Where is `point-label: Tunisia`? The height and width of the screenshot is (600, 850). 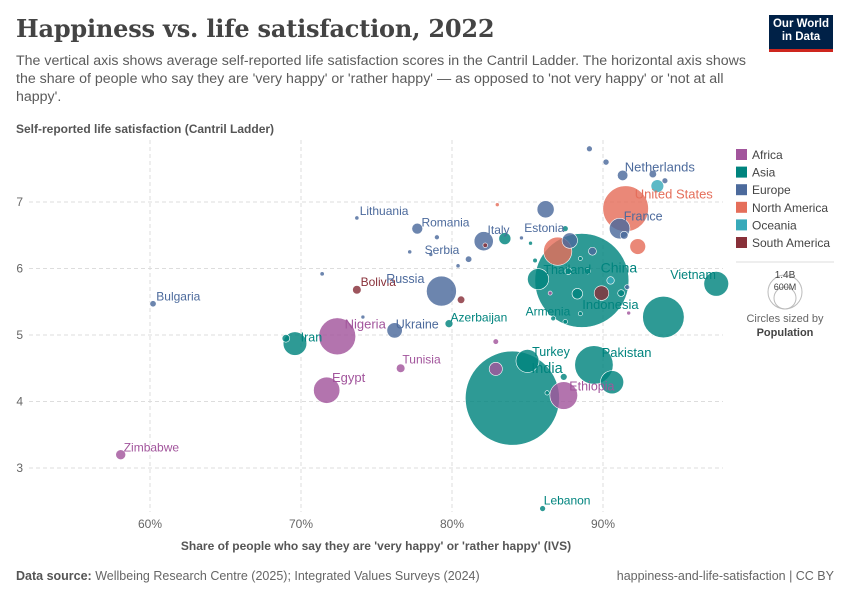
point-label: Tunisia is located at coordinates (421, 359).